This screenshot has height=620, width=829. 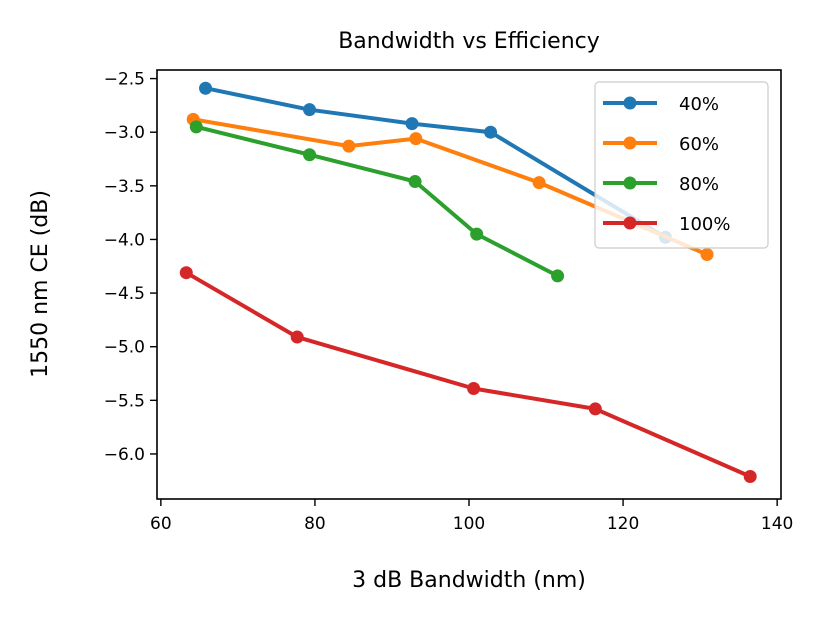 What do you see at coordinates (124, 401) in the screenshot?
I see `y-tick-label: −5.5` at bounding box center [124, 401].